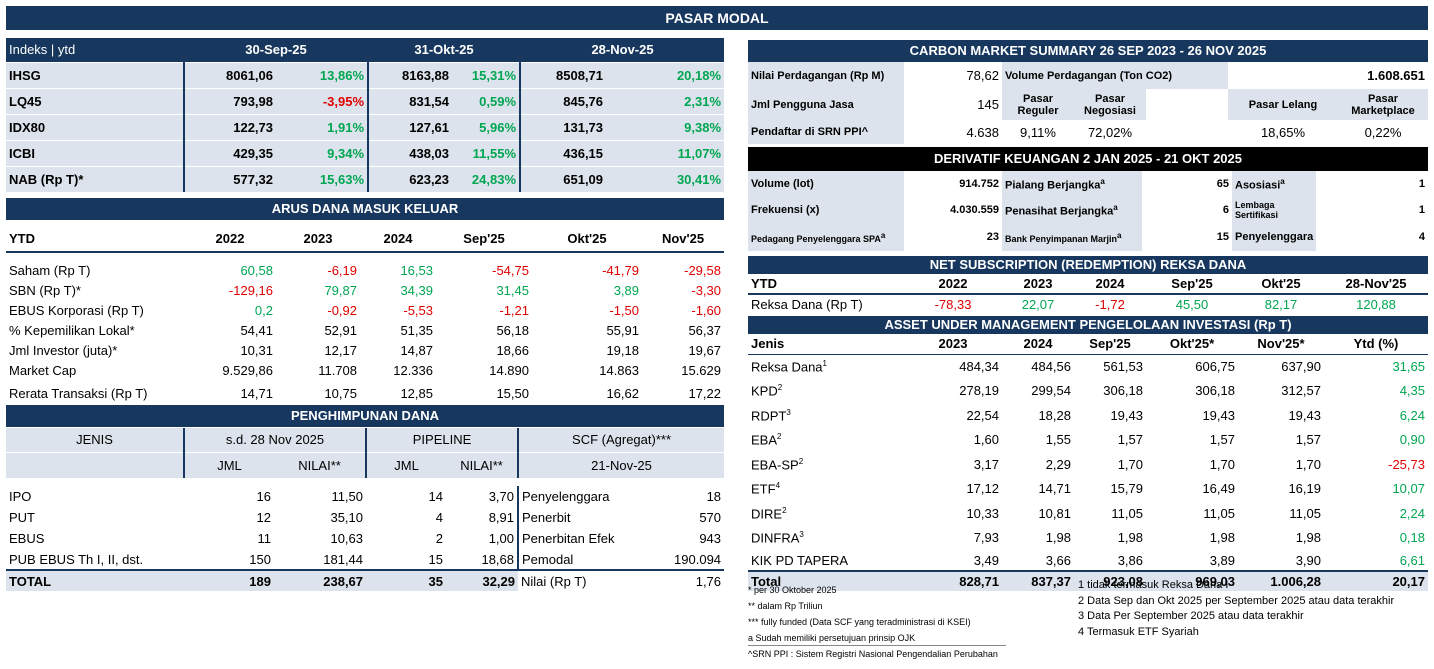 The height and width of the screenshot is (669, 1434). What do you see at coordinates (1376, 344) in the screenshot?
I see `aum-header-cell: Ytd (%)` at bounding box center [1376, 344].